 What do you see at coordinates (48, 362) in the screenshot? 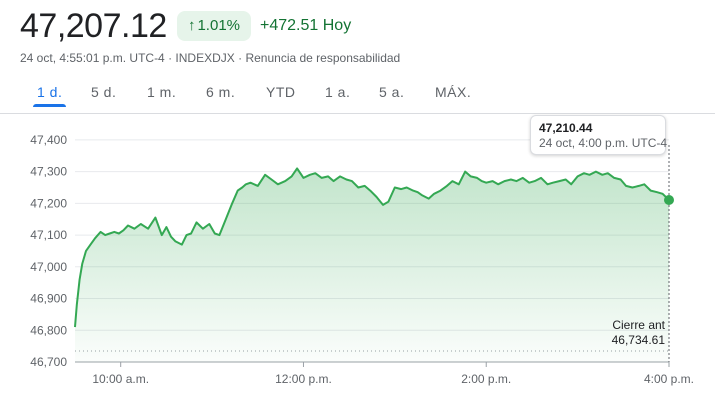
I see `y-tick-label: 46,700` at bounding box center [48, 362].